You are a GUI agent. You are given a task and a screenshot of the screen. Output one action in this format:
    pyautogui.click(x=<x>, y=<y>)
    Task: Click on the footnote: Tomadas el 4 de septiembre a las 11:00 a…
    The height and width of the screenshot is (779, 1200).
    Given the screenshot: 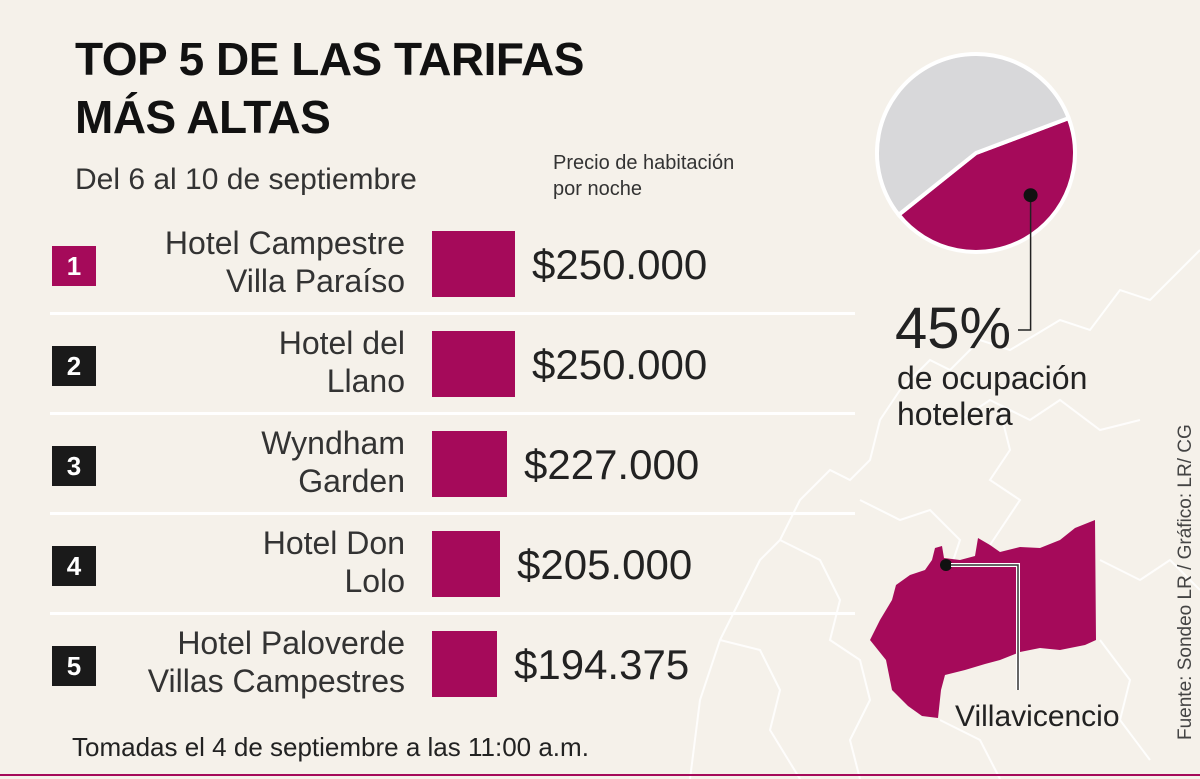 What is the action you would take?
    pyautogui.click(x=330, y=747)
    